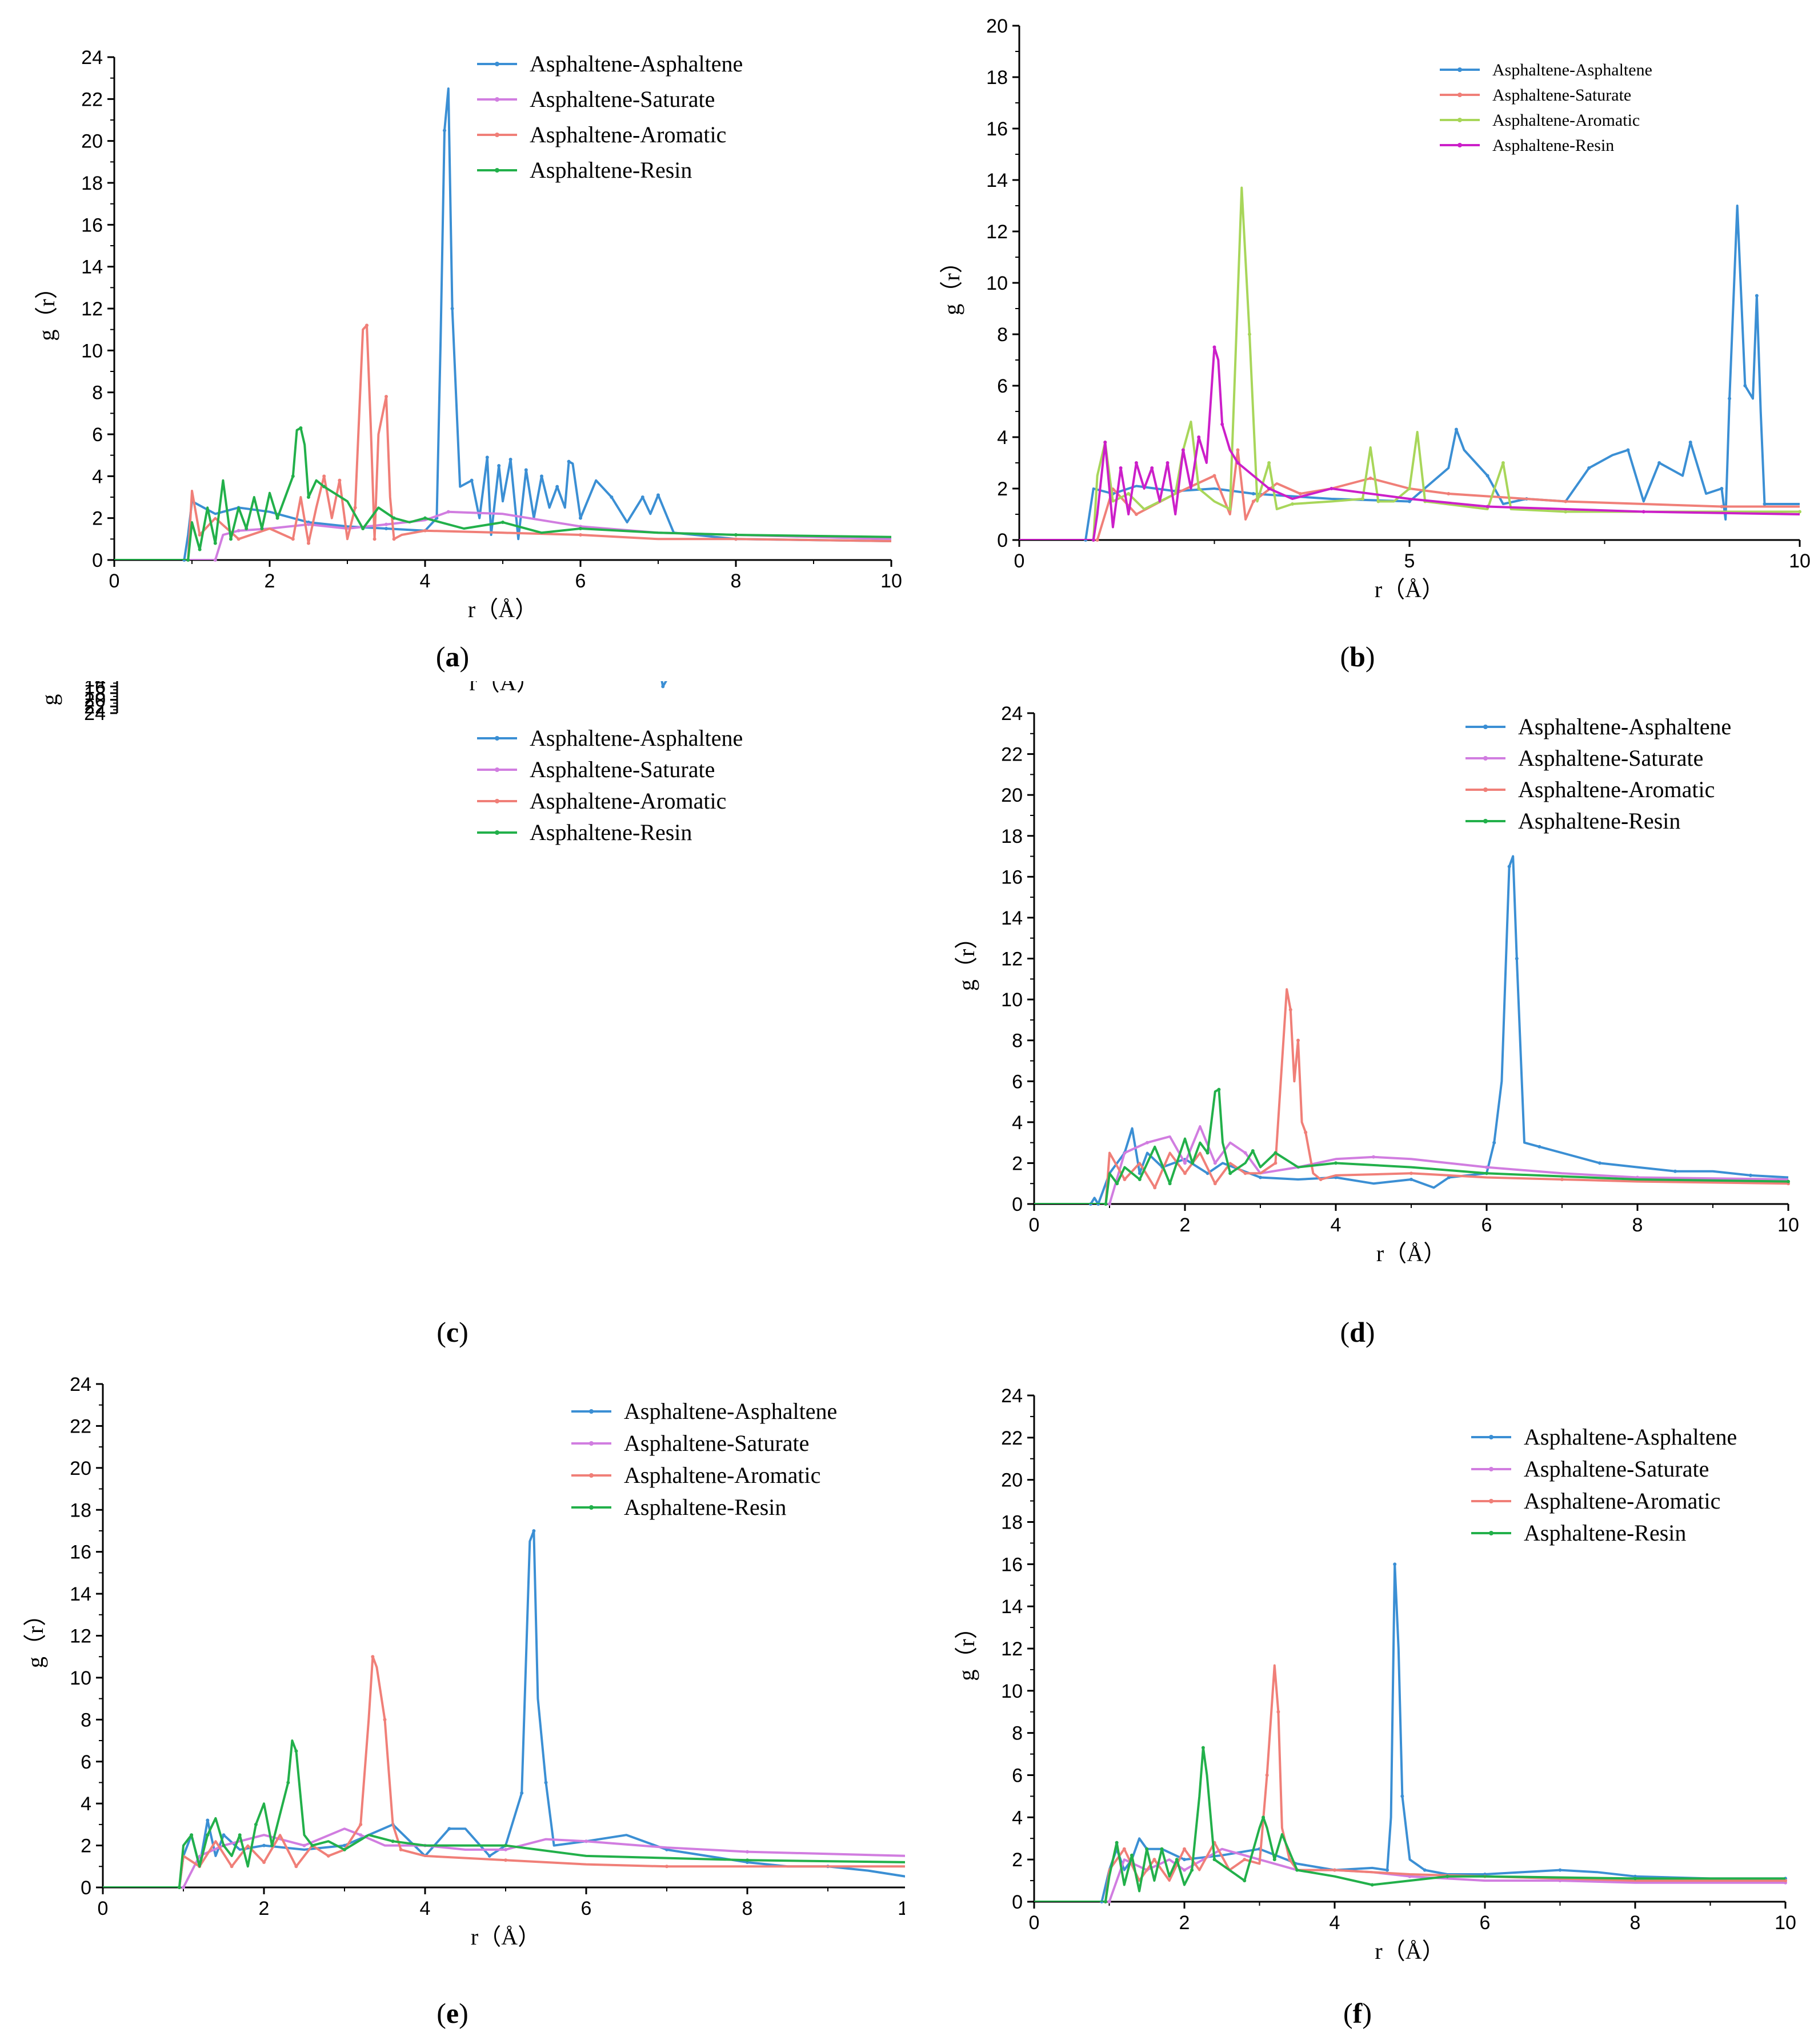 The height and width of the screenshot is (2044, 1810). I want to click on y-tick-label: 8, so click(1018, 1041).